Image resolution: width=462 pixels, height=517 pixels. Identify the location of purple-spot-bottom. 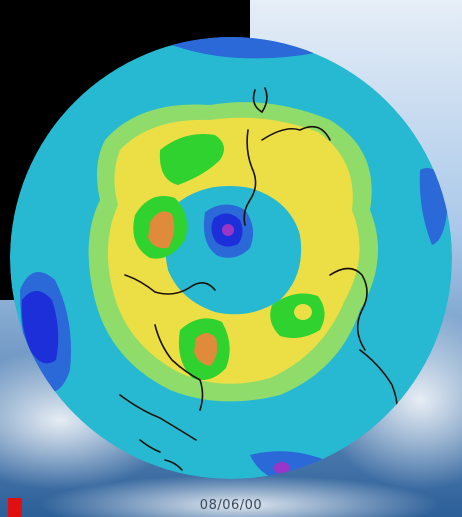
(282, 468).